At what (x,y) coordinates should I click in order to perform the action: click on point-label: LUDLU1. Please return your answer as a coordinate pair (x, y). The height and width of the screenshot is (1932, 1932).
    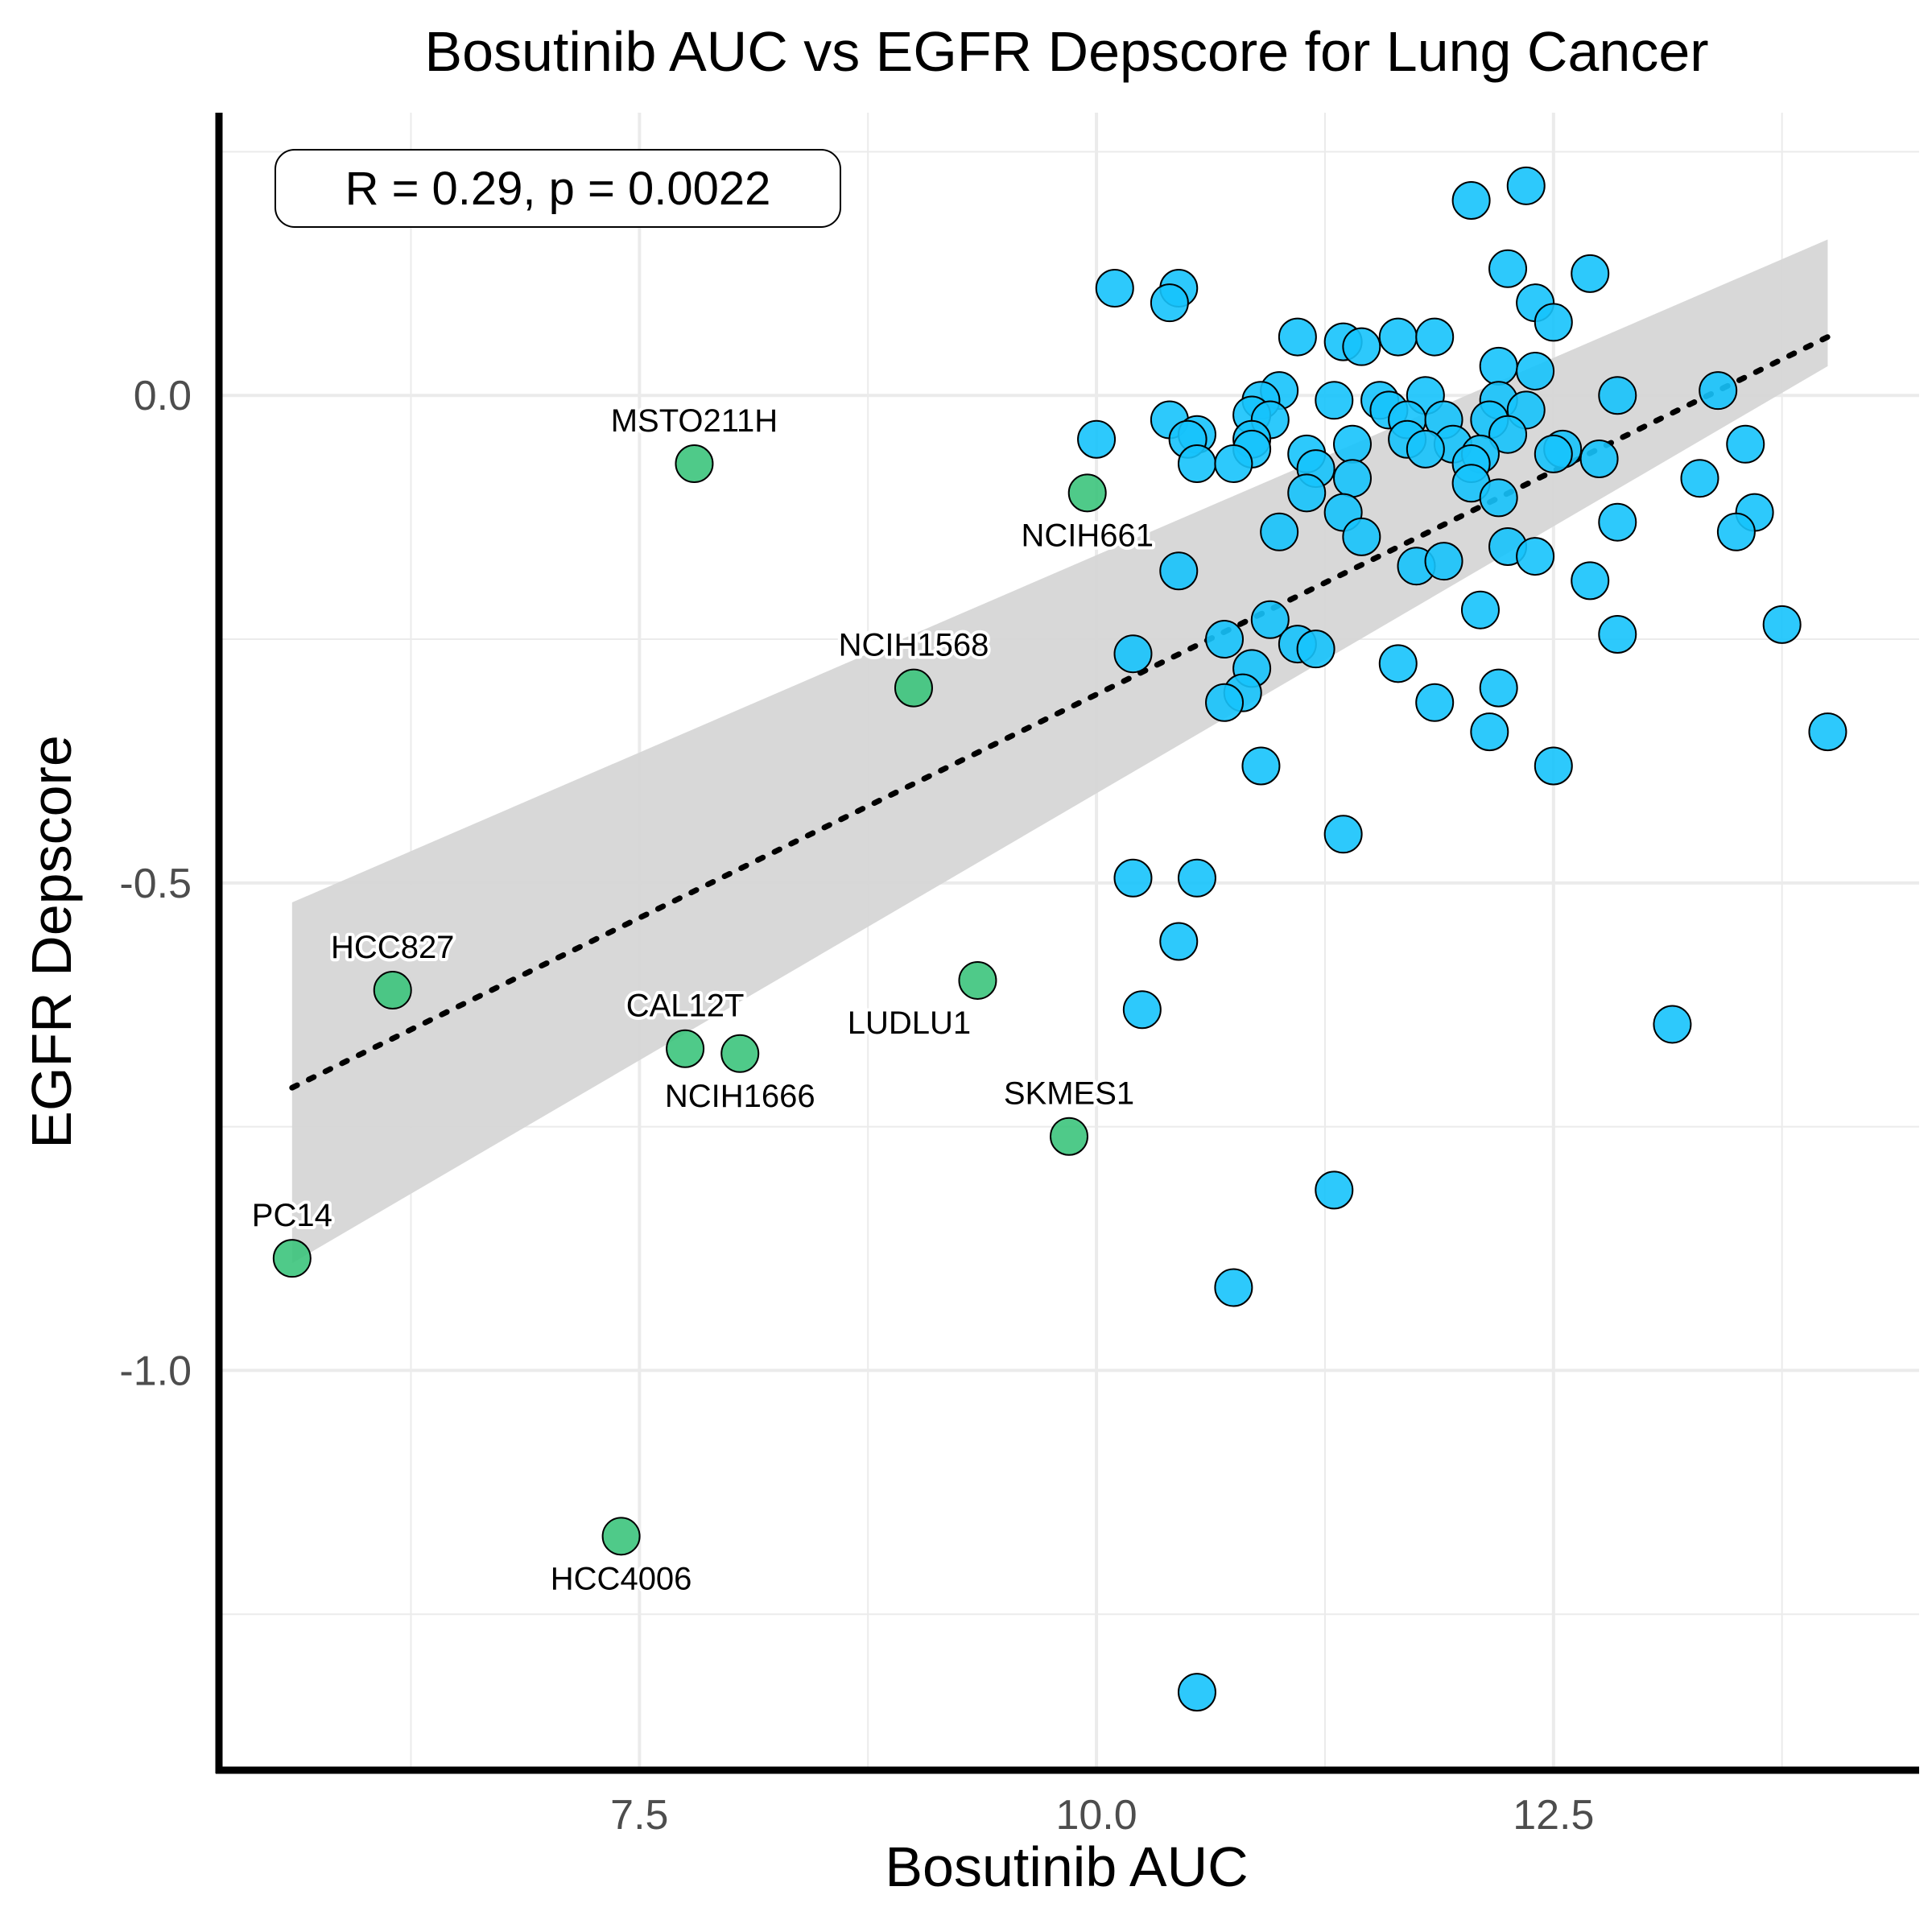
    Looking at the image, I should click on (909, 1023).